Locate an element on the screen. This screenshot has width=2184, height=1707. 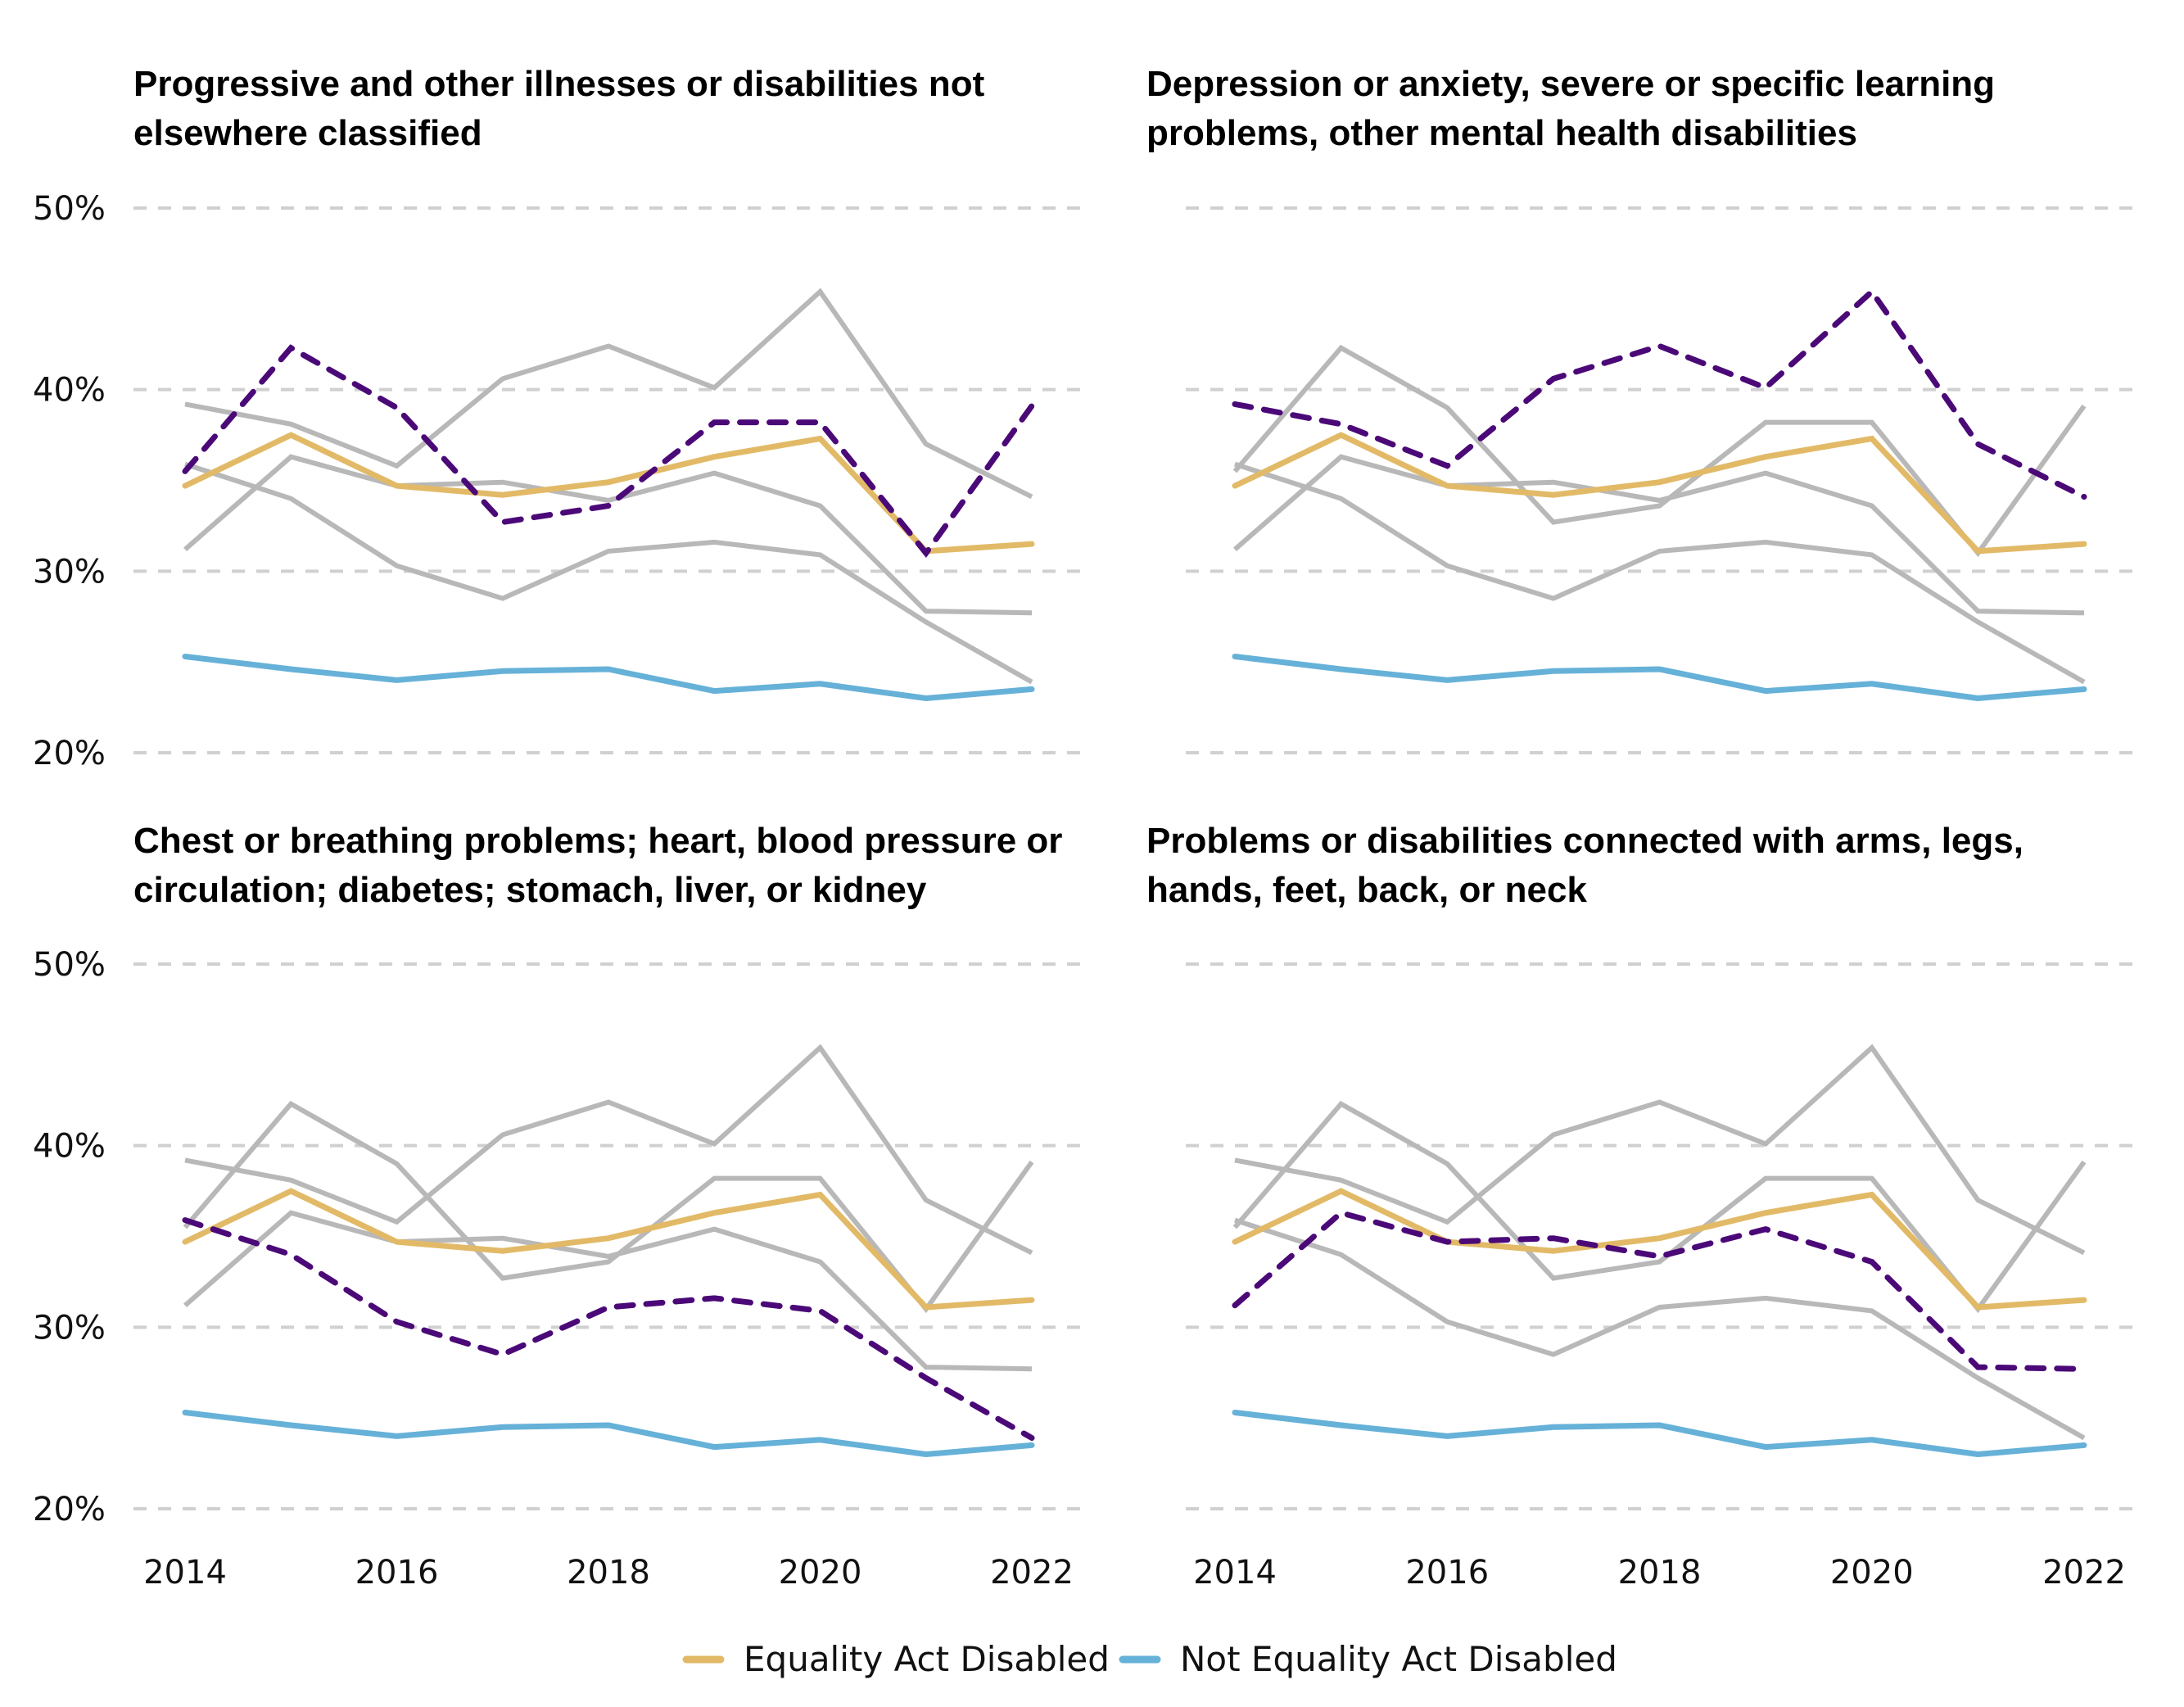
legend-label: Not Equality Act Disabled is located at coordinates (1399, 1659).